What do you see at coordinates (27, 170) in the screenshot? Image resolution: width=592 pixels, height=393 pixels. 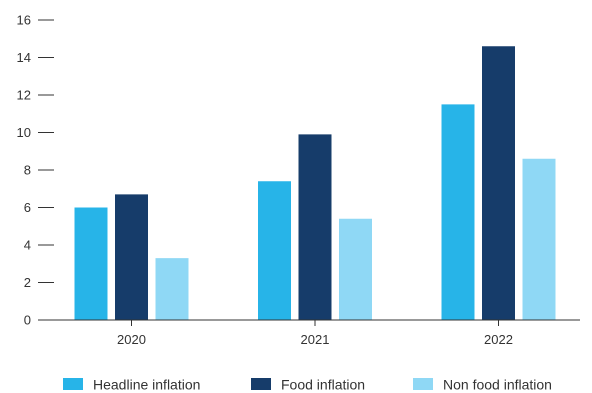 I see `y-tick-label: 8` at bounding box center [27, 170].